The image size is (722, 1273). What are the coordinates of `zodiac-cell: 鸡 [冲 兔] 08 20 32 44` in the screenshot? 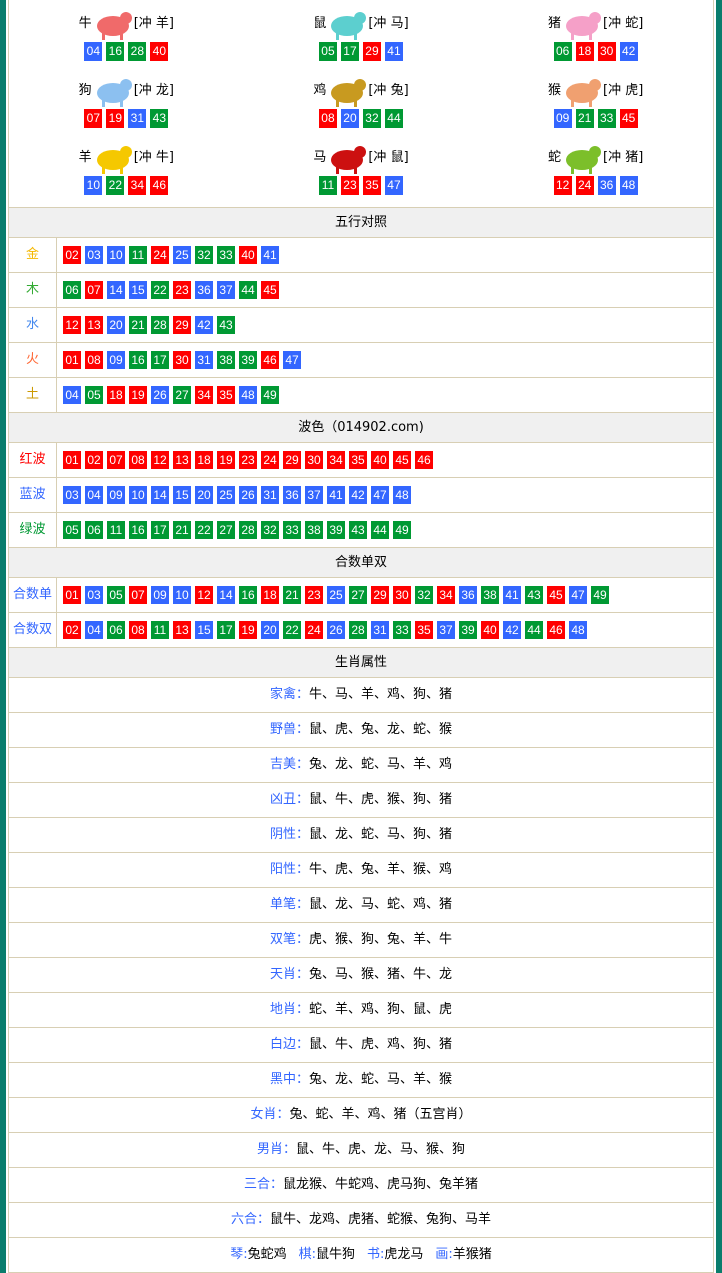 It's located at (361, 106).